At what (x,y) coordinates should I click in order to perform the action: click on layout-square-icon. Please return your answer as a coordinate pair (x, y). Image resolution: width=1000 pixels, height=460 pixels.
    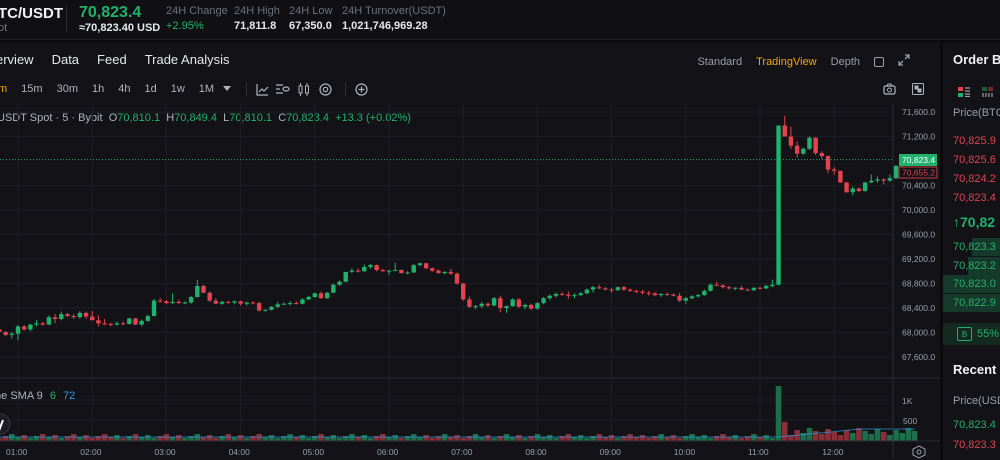
    Looking at the image, I should click on (879, 61).